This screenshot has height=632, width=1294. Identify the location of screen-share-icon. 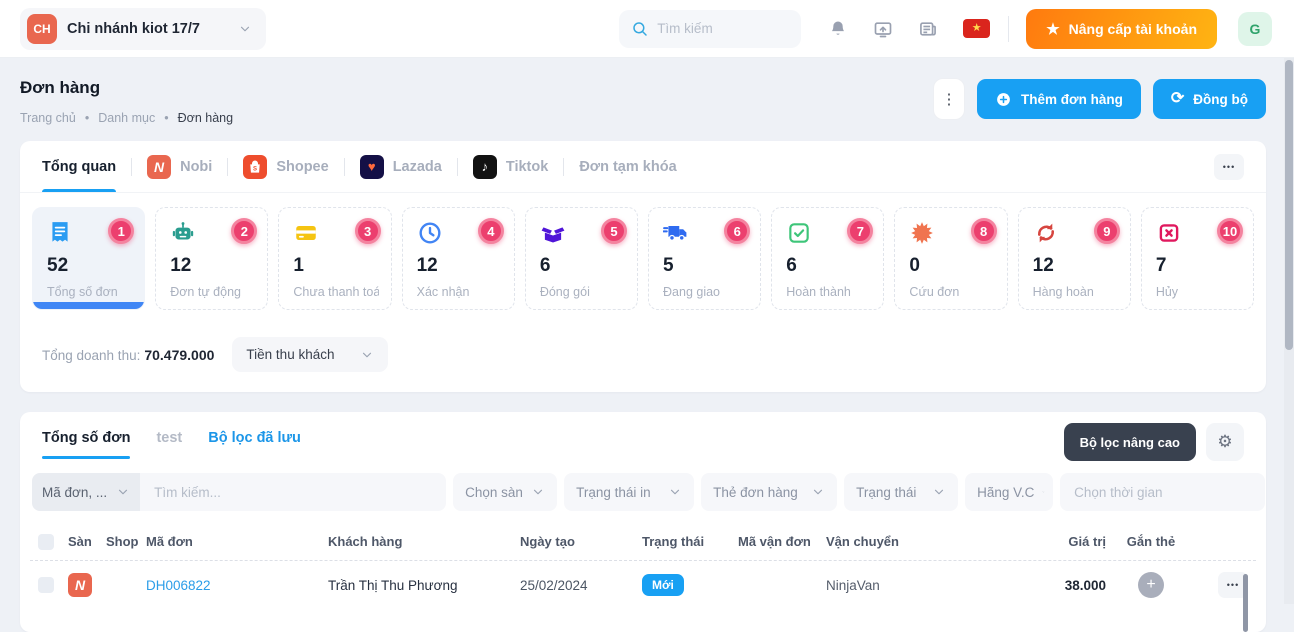
(883, 29).